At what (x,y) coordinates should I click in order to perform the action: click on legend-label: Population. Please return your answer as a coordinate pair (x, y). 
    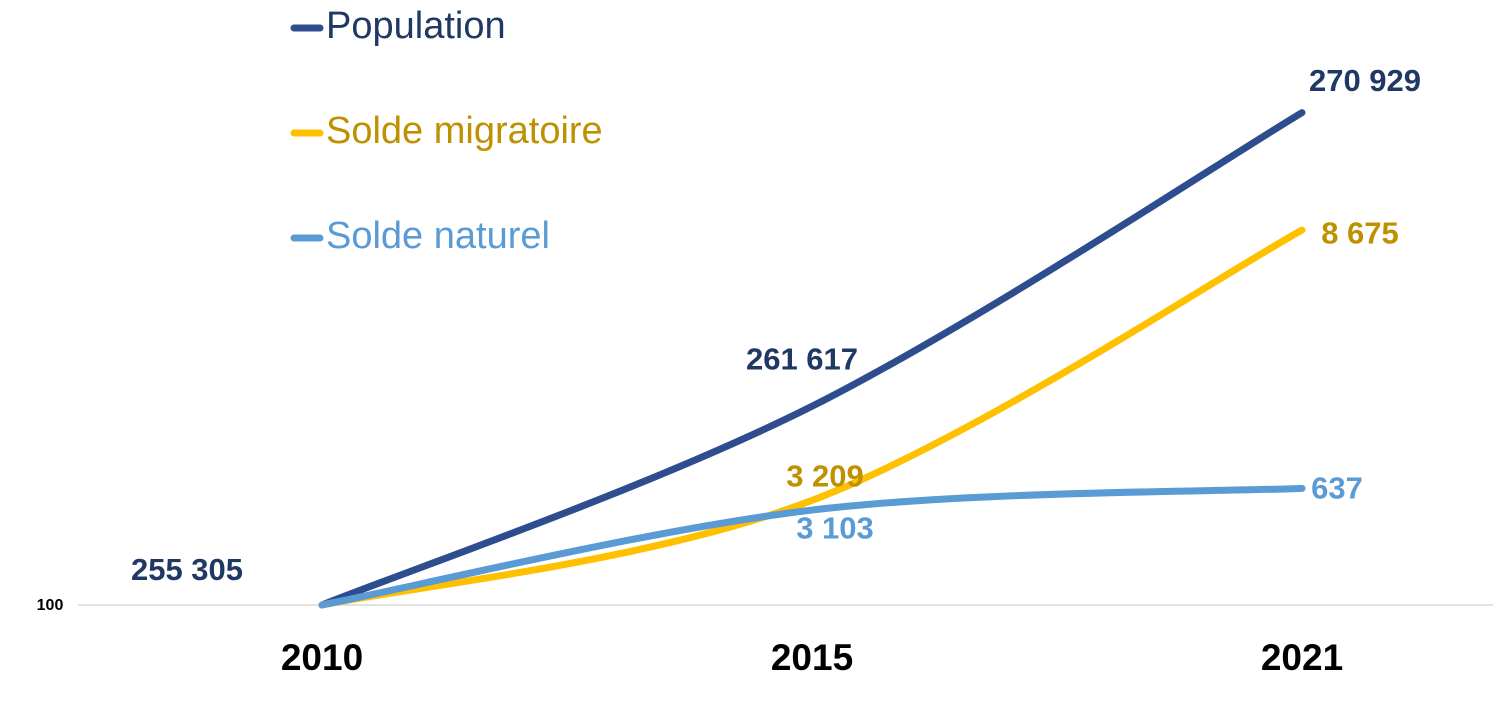
    Looking at the image, I should click on (416, 26).